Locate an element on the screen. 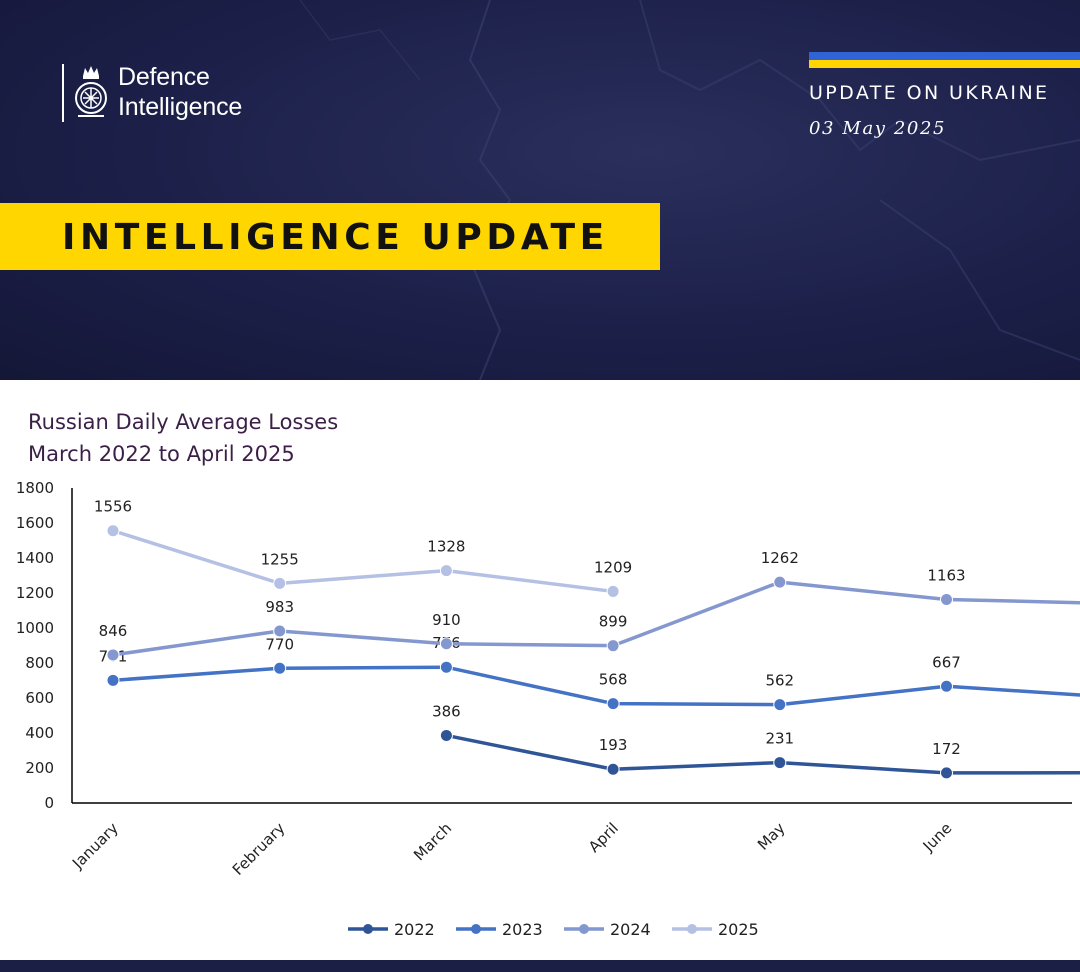  x-tick-label: March is located at coordinates (432, 841).